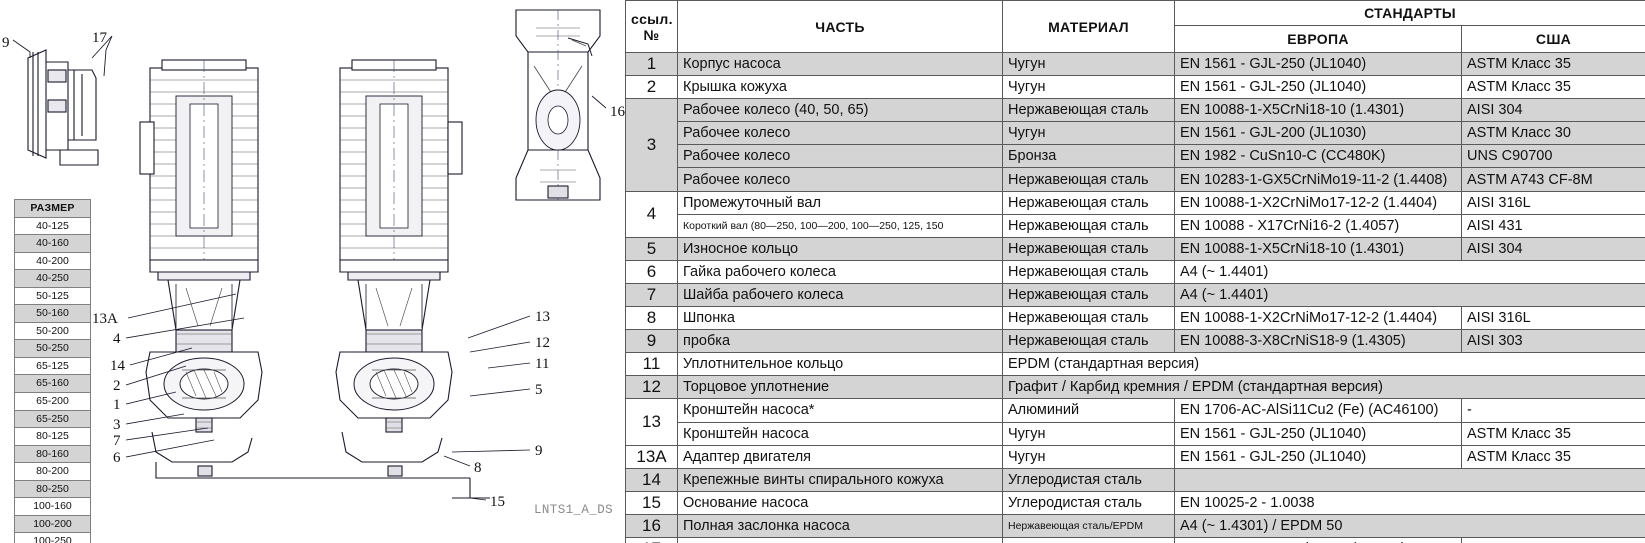 The width and height of the screenshot is (1645, 543). I want to click on ref-number-cell: 15, so click(651, 502).